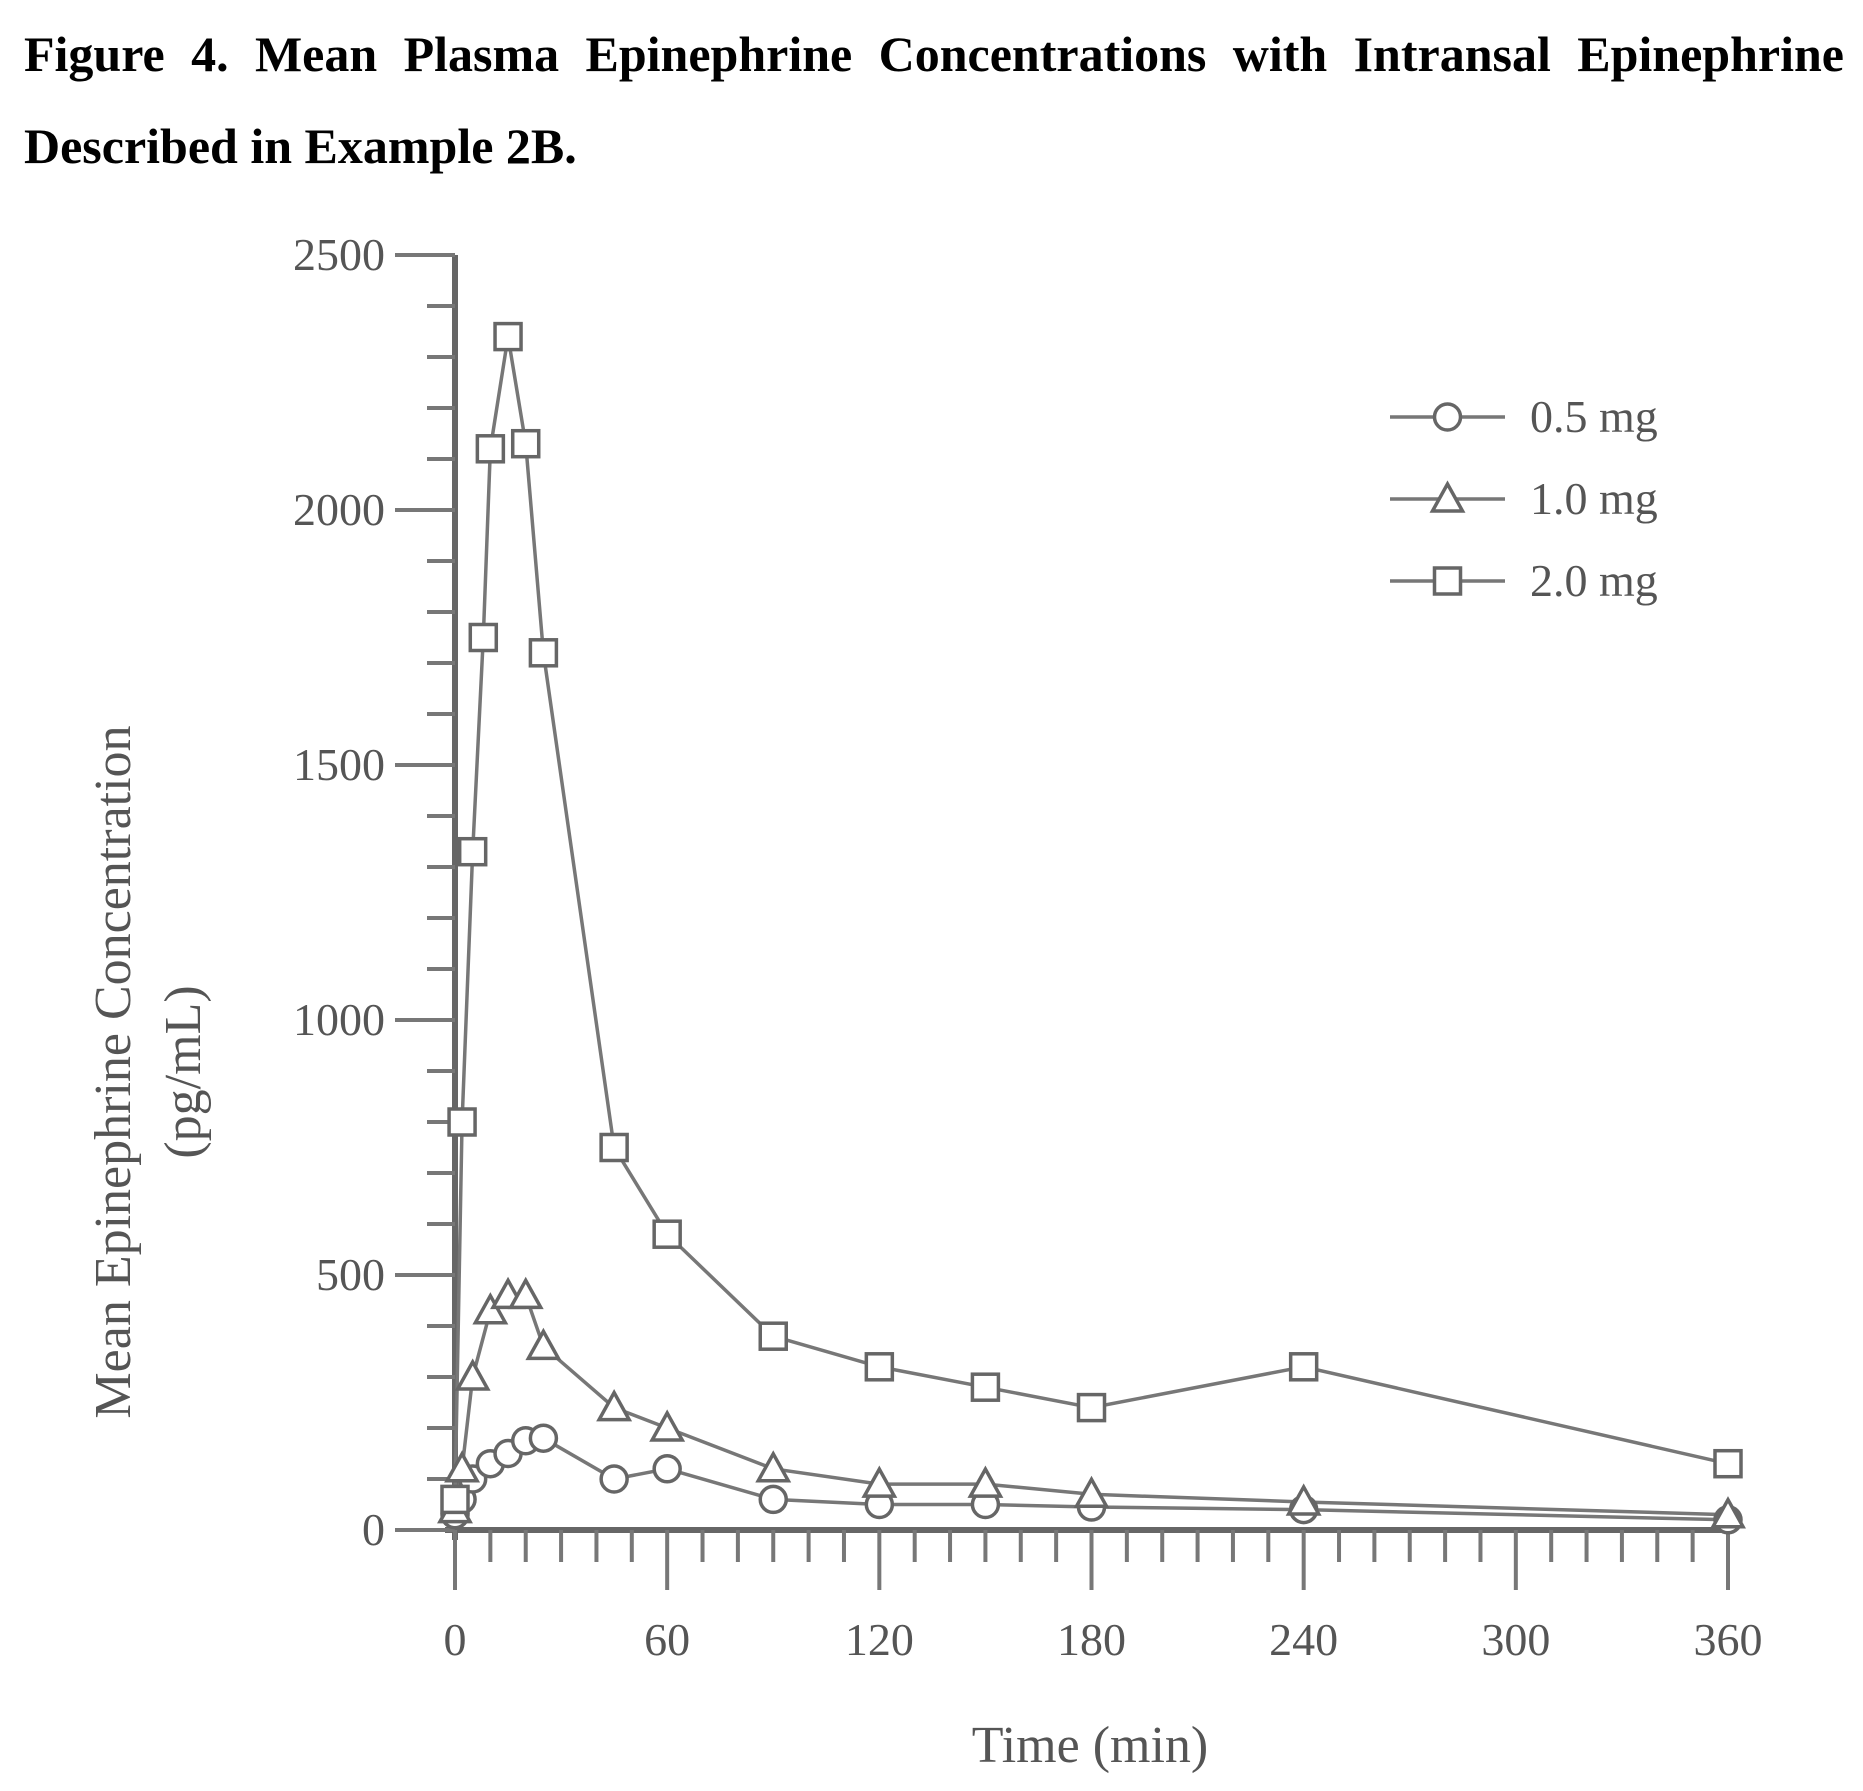  What do you see at coordinates (113, 1071) in the screenshot?
I see `y-axis-title-line1: Mean Epinephrine Concentration` at bounding box center [113, 1071].